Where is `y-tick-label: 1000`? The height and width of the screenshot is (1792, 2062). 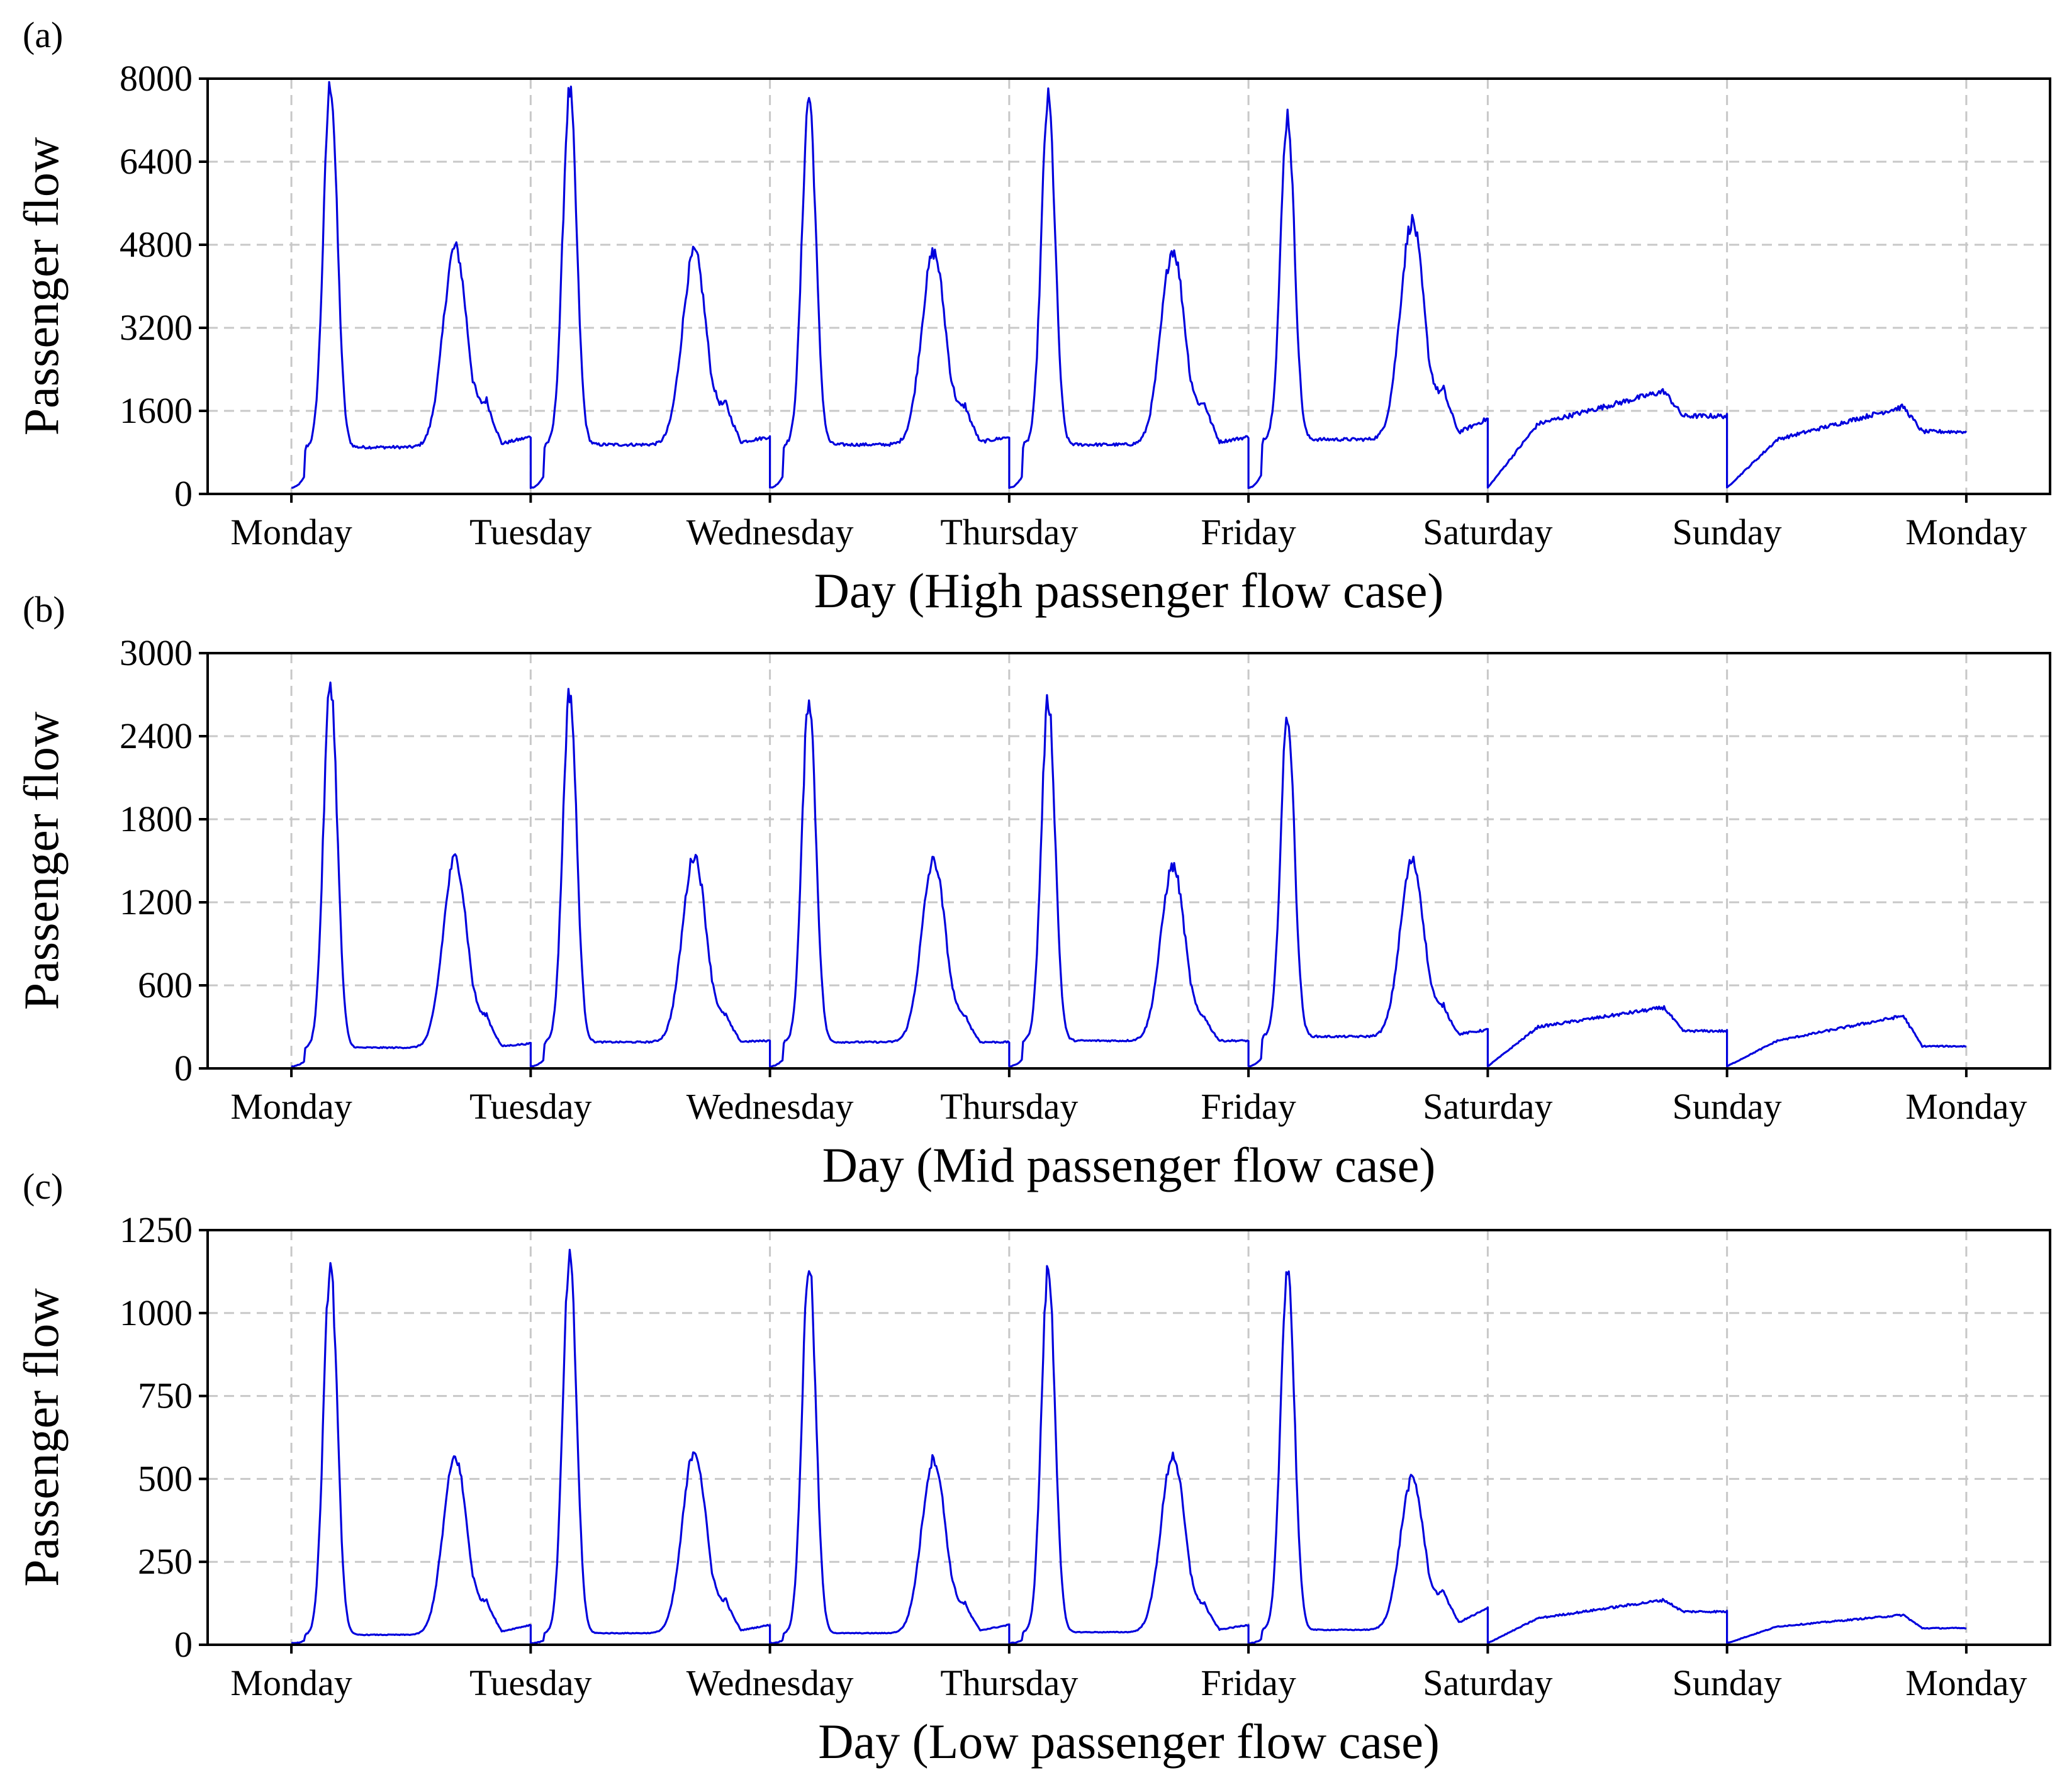
y-tick-label: 1000 is located at coordinates (156, 1312).